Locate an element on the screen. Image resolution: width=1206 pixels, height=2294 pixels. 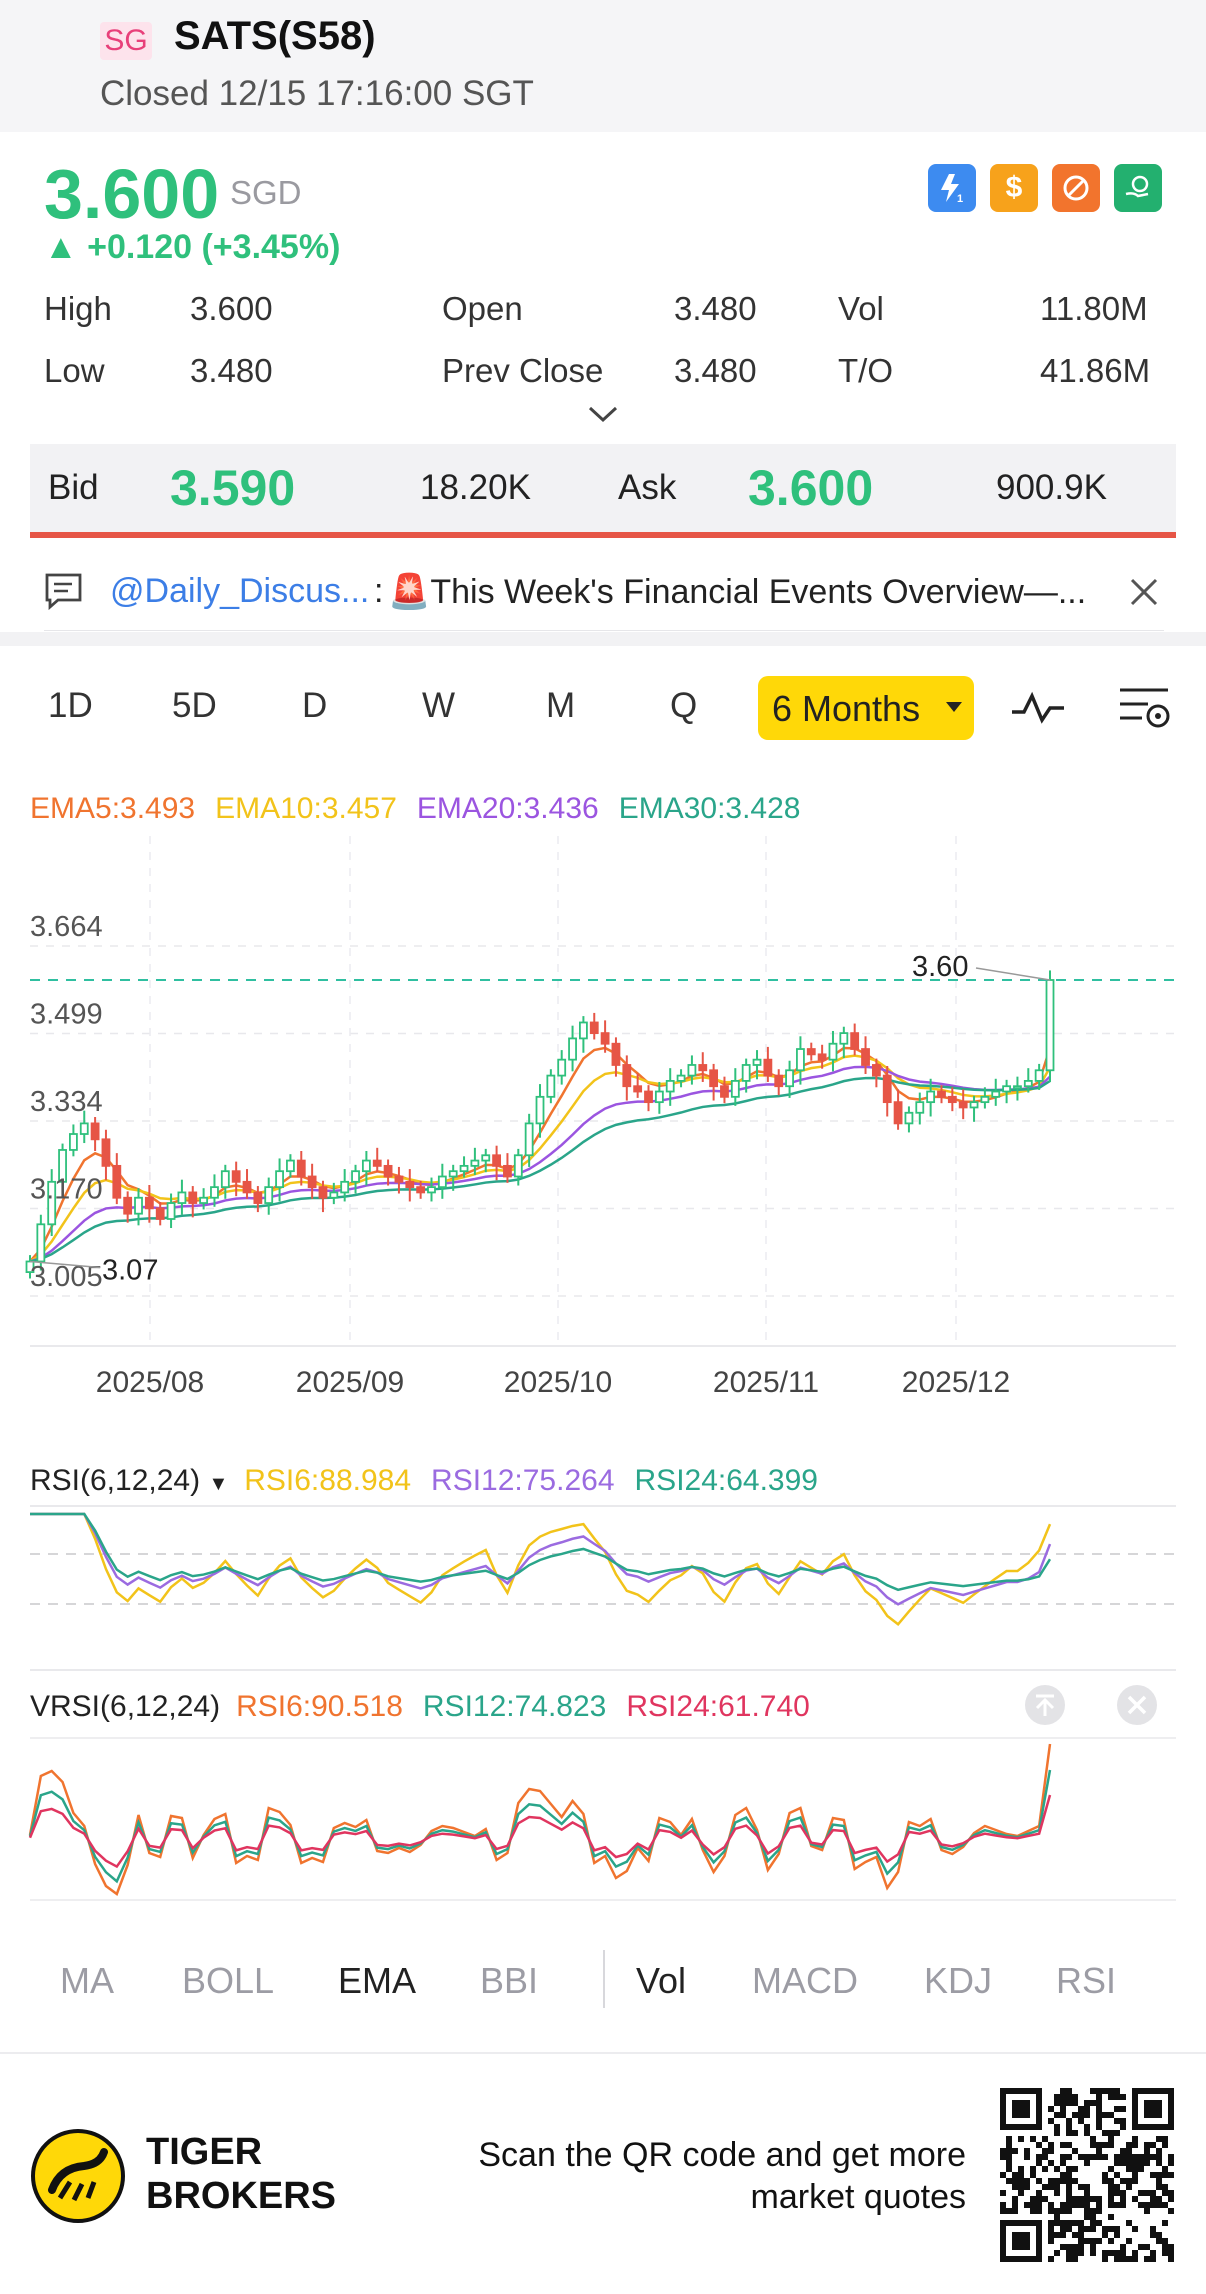
tab-bbi: BBI is located at coordinates (509, 1980).